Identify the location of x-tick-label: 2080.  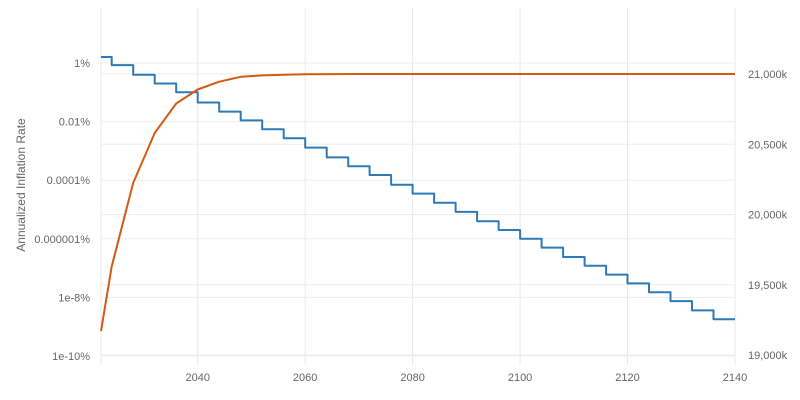
(412, 378).